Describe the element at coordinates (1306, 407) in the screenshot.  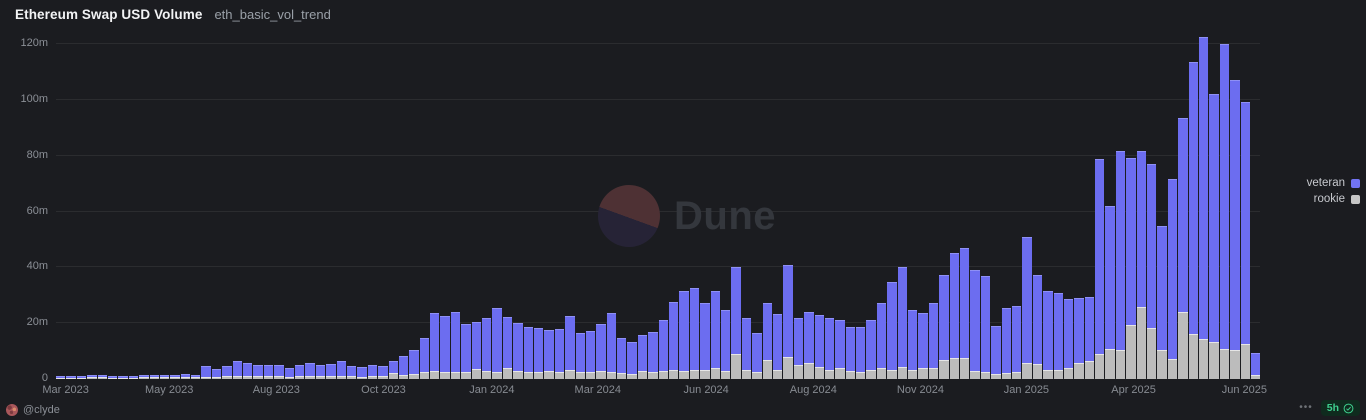
I see `more-options-icon: •••` at that location.